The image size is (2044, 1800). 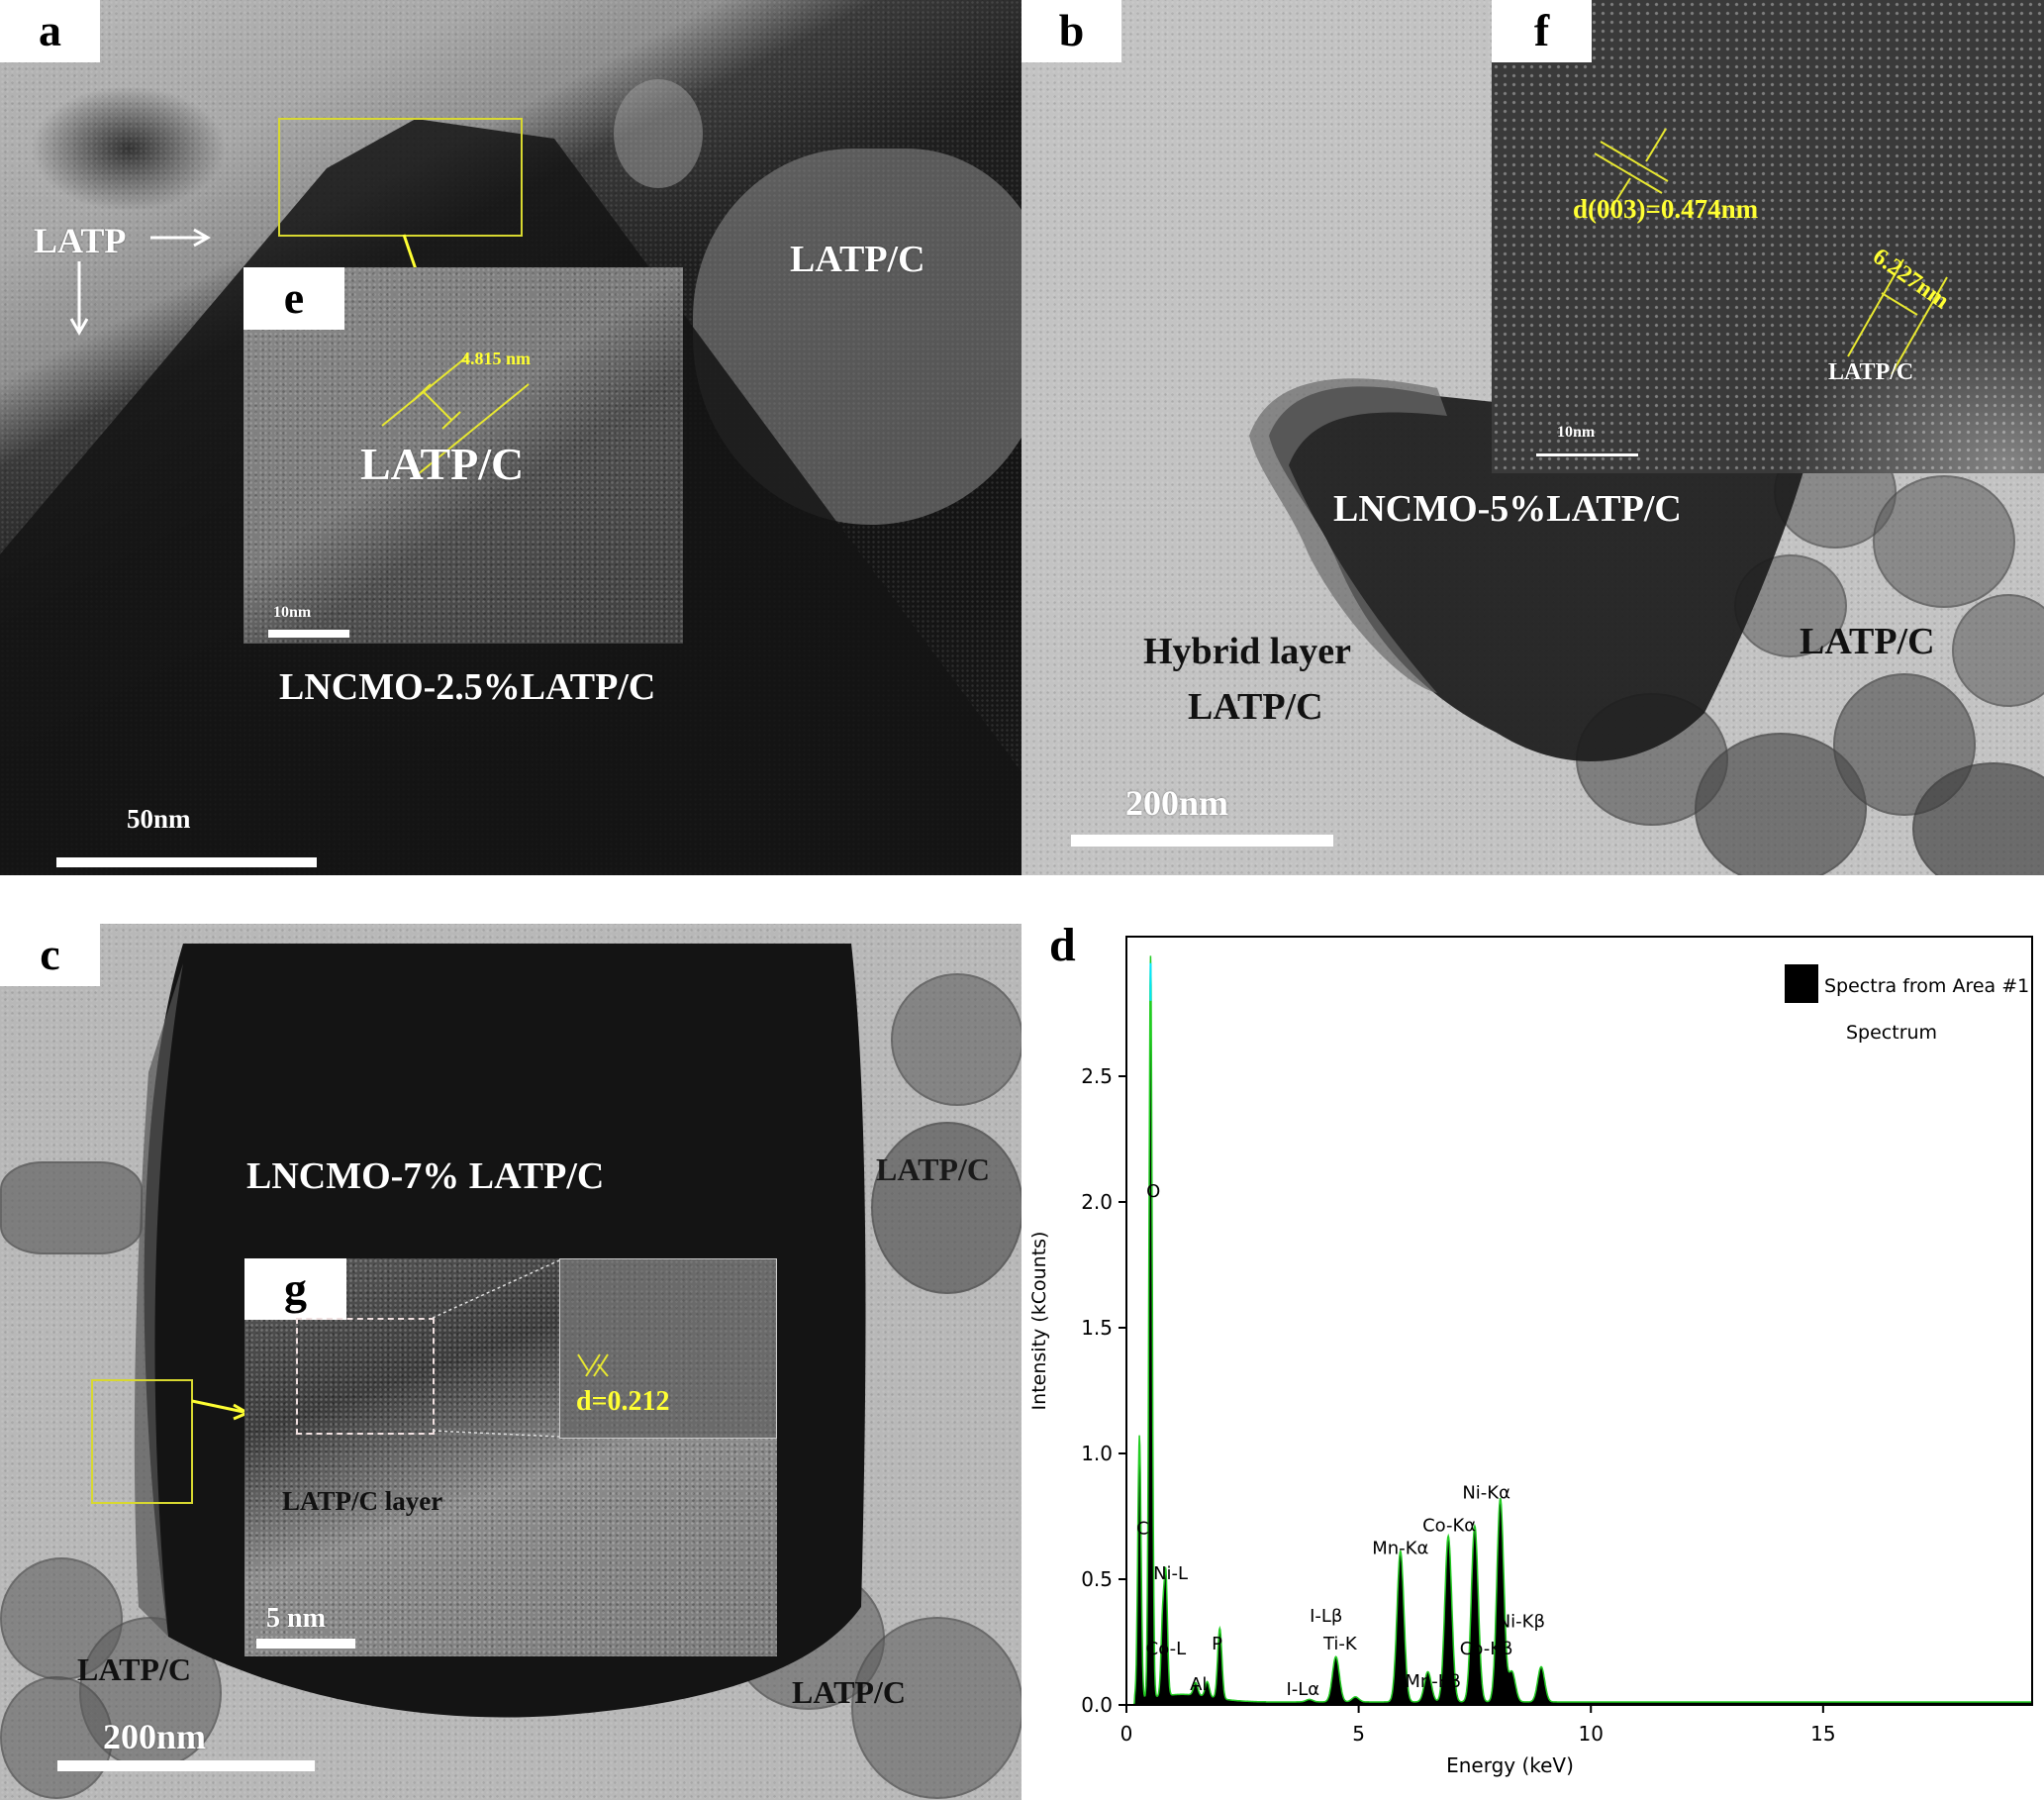 I want to click on y-axis-label: Intensity (kCounts), so click(x=1039, y=1321).